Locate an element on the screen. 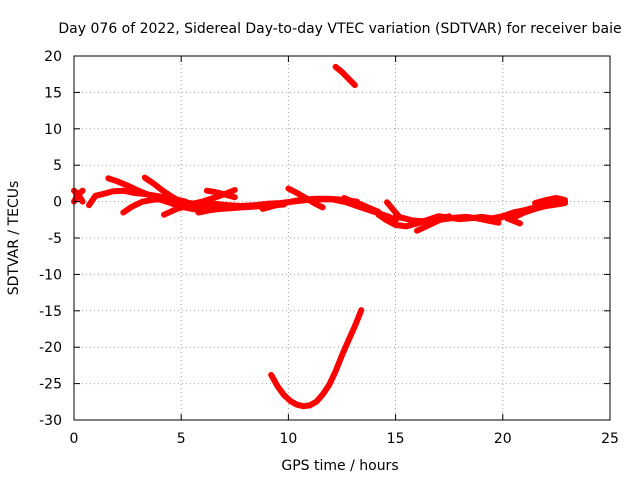 This screenshot has height=480, width=640. x-tick-label-4: 20 is located at coordinates (503, 439).